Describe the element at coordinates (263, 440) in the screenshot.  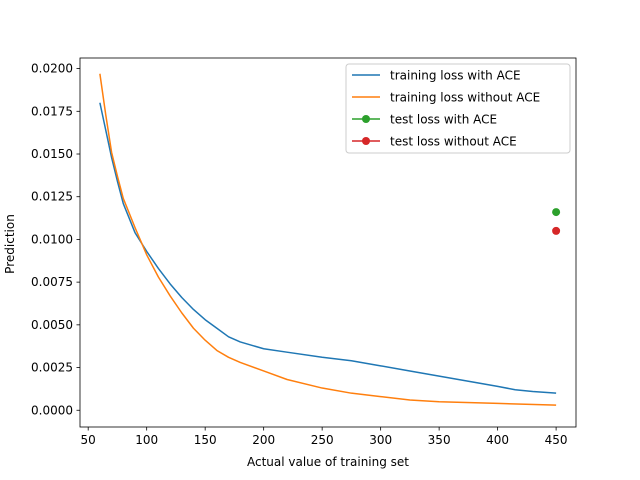
I see `x-tick-label: 200` at that location.